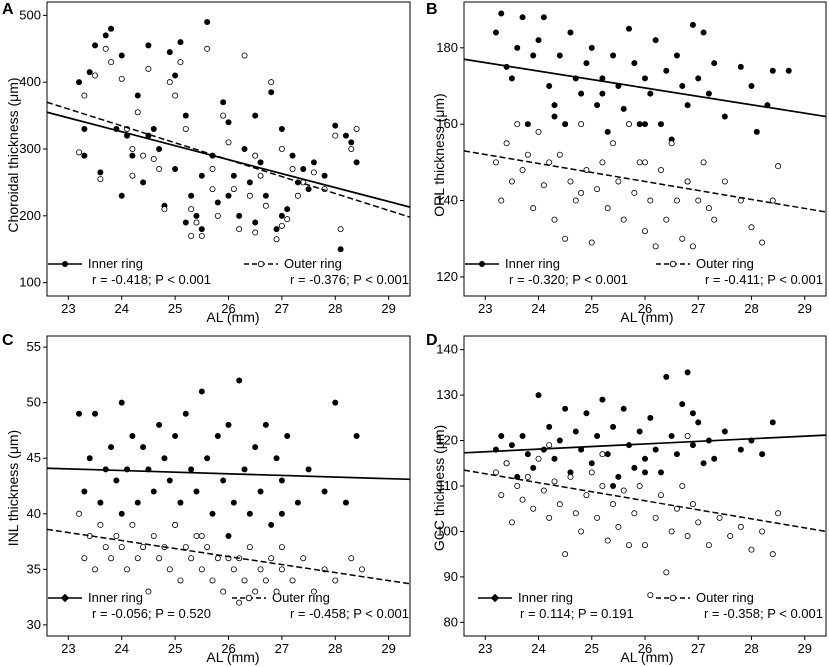 The height and width of the screenshot is (667, 829). What do you see at coordinates (645, 308) in the screenshot?
I see `panel-b-xtick-label: 26` at bounding box center [645, 308].